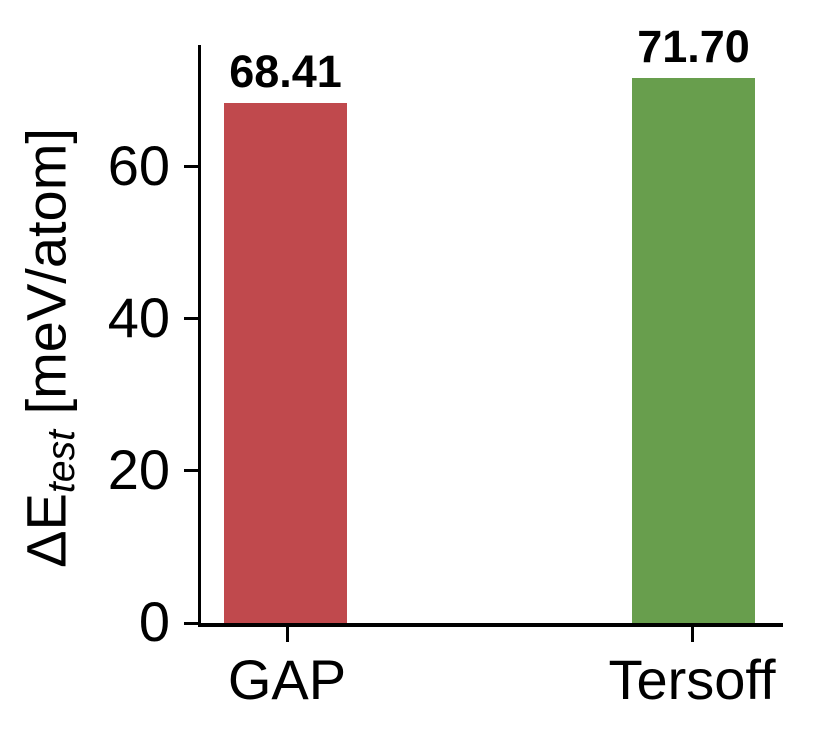 The height and width of the screenshot is (739, 813). I want to click on bar-value-label-tersoff: 71.70, so click(693, 46).